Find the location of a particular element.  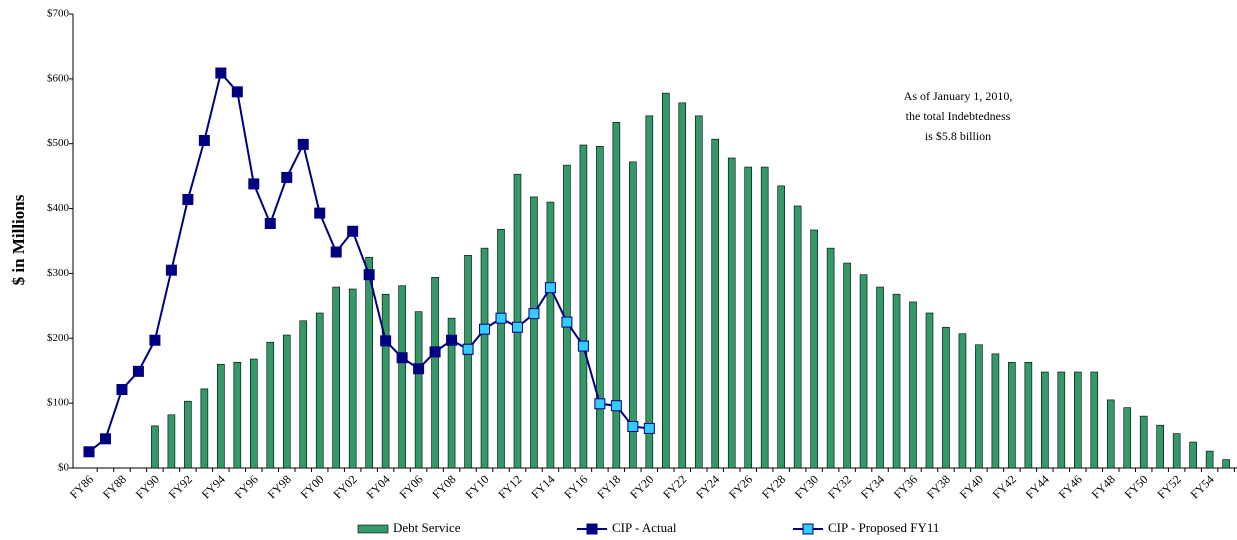

x-tick-label: FY90 is located at coordinates (147, 486).